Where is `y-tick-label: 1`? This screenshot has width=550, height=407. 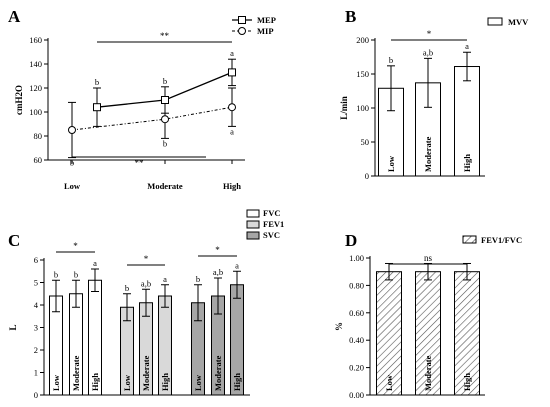
y-tick-label: 1 is located at coordinates (36, 373).